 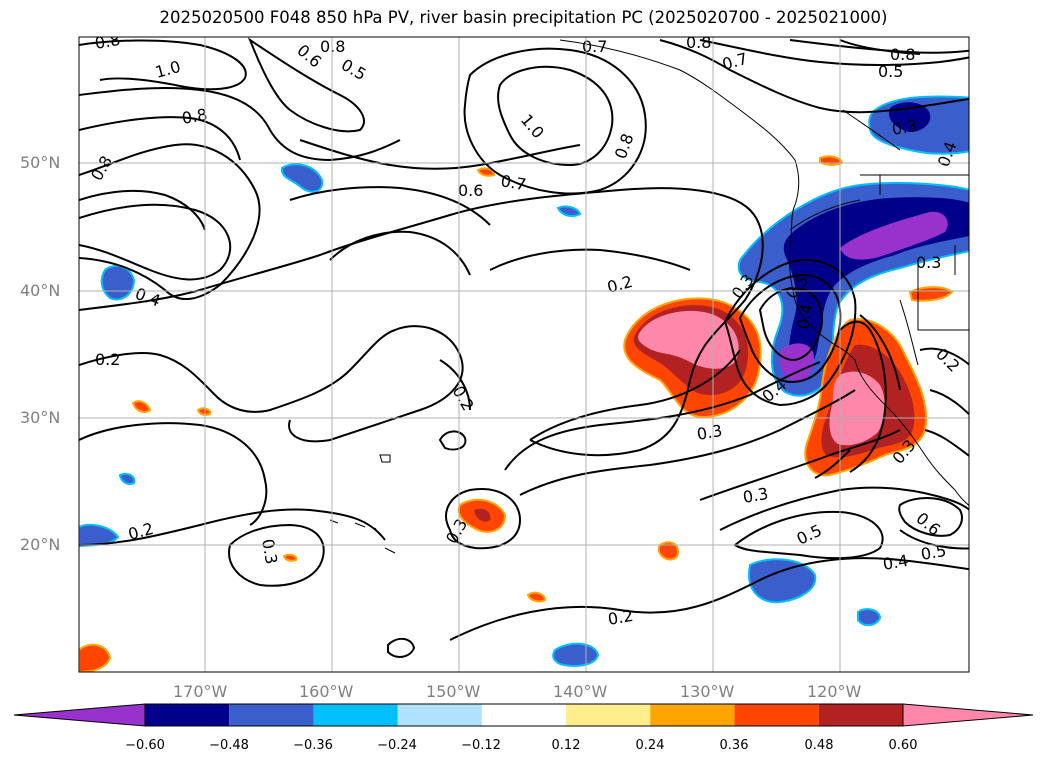 What do you see at coordinates (326, 691) in the screenshot?
I see `lon-label: 160°W` at bounding box center [326, 691].